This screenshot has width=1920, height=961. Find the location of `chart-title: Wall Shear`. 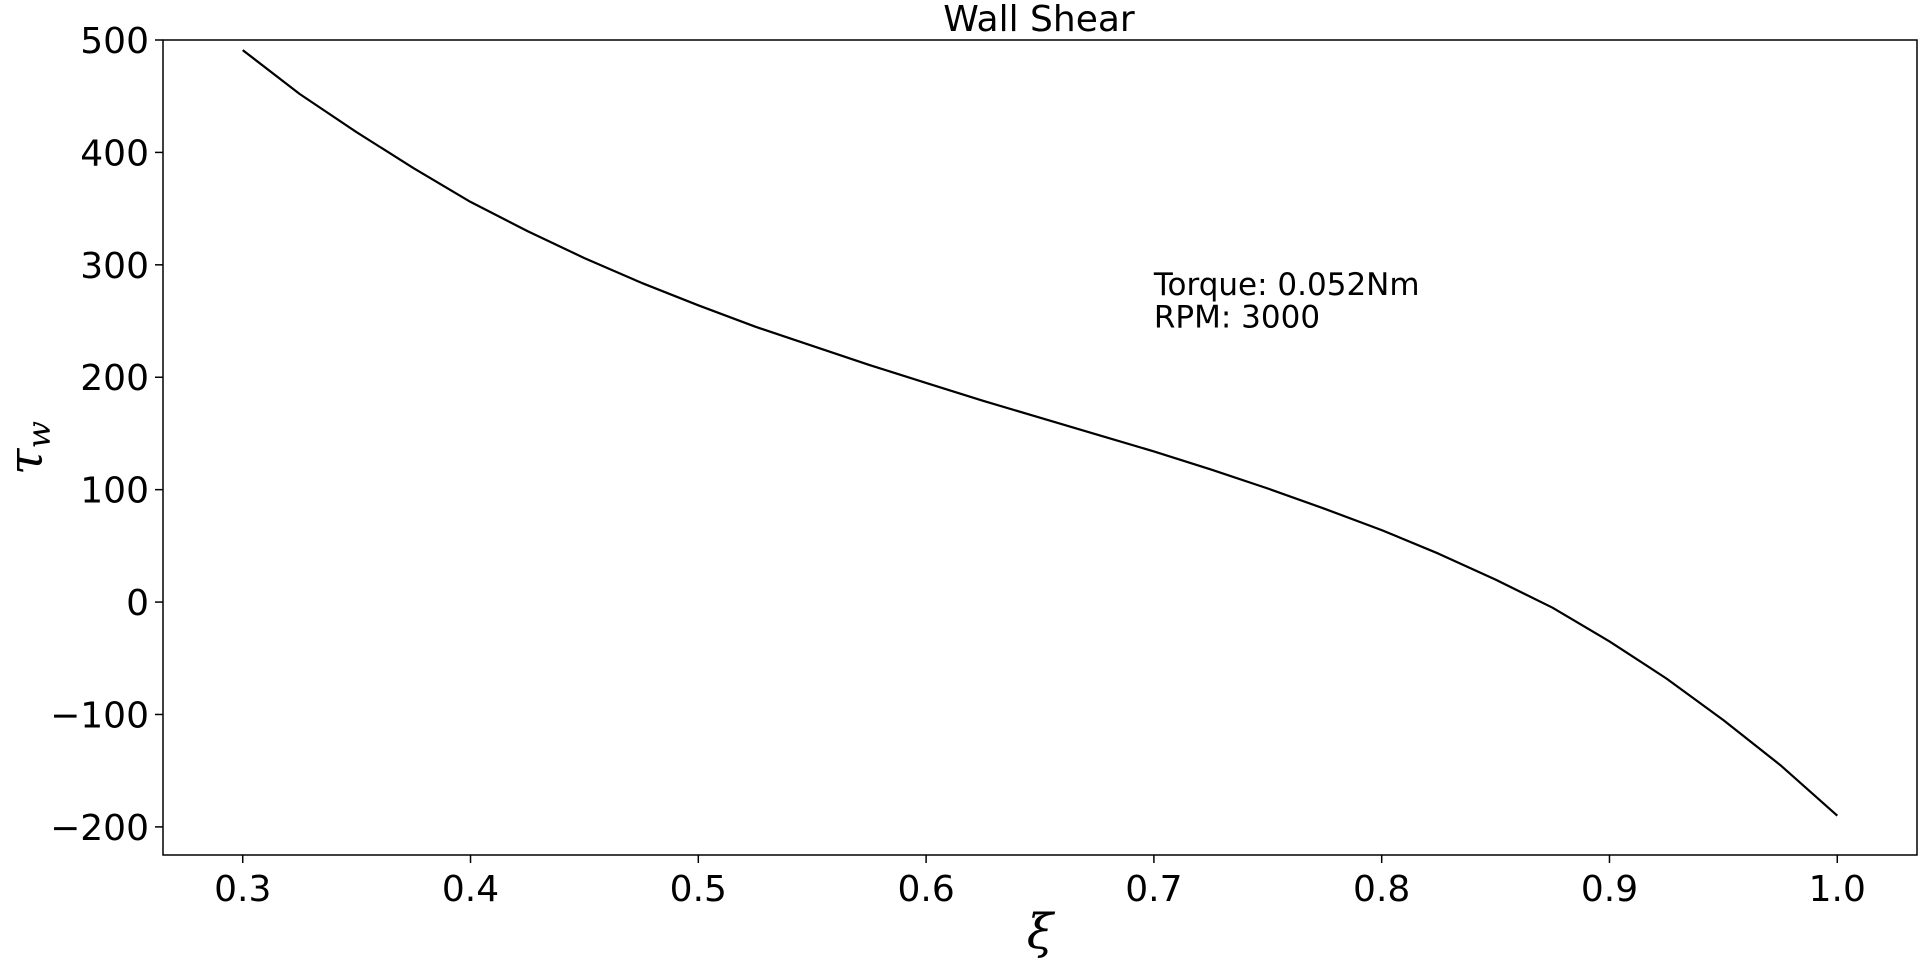

chart-title: Wall Shear is located at coordinates (1039, 20).